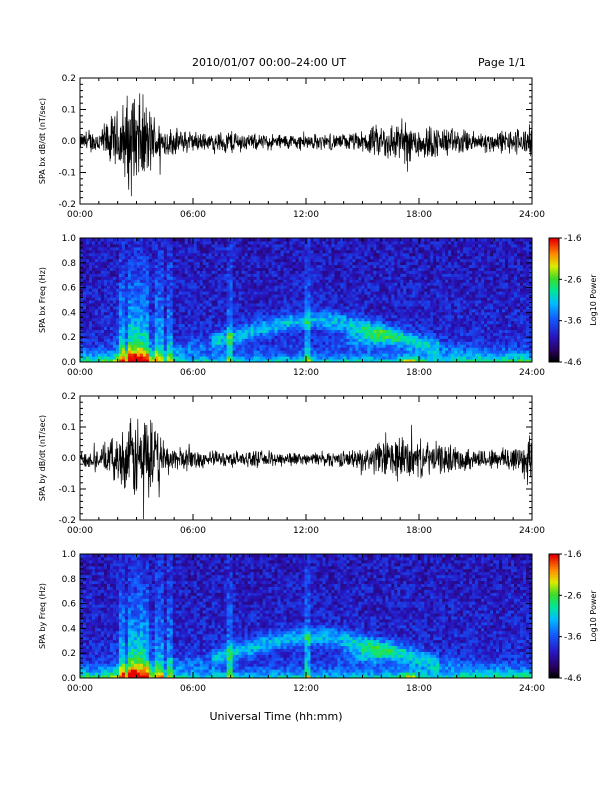 This screenshot has height=792, width=612. I want to click on y-tick-label: 0.0, so click(69, 142).